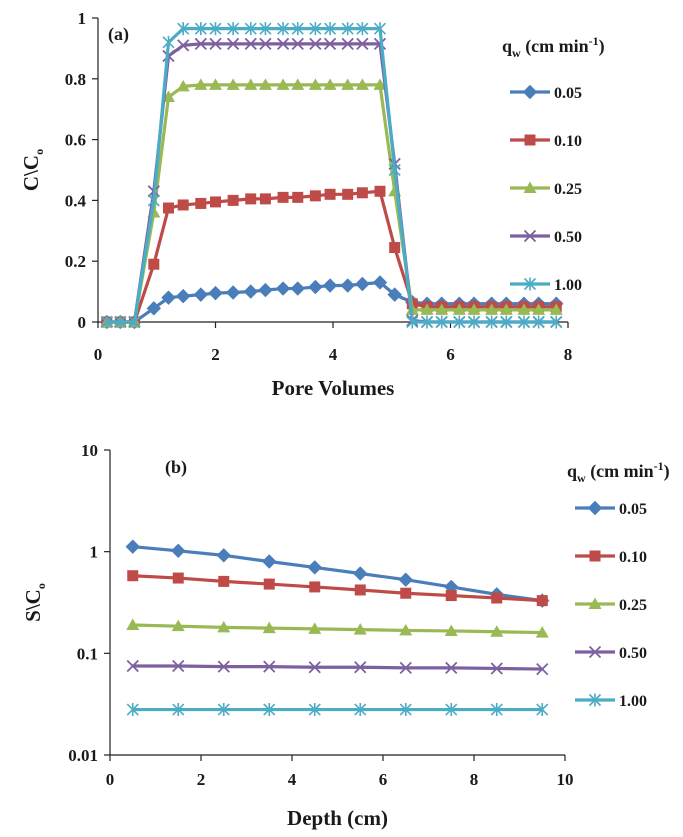 The height and width of the screenshot is (837, 683). What do you see at coordinates (215, 354) in the screenshot?
I see `x-tick-label: 2` at bounding box center [215, 354].